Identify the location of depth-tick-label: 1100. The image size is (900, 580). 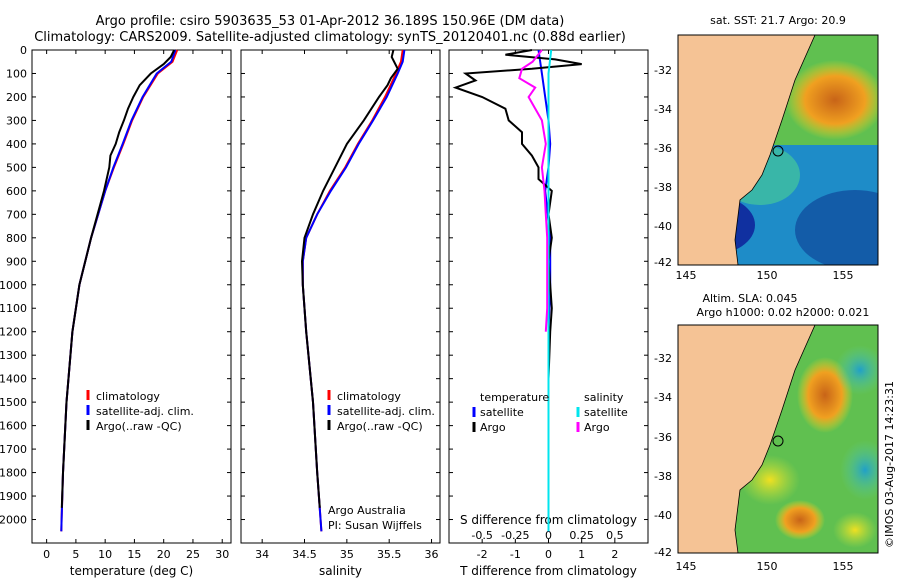
(13, 308).